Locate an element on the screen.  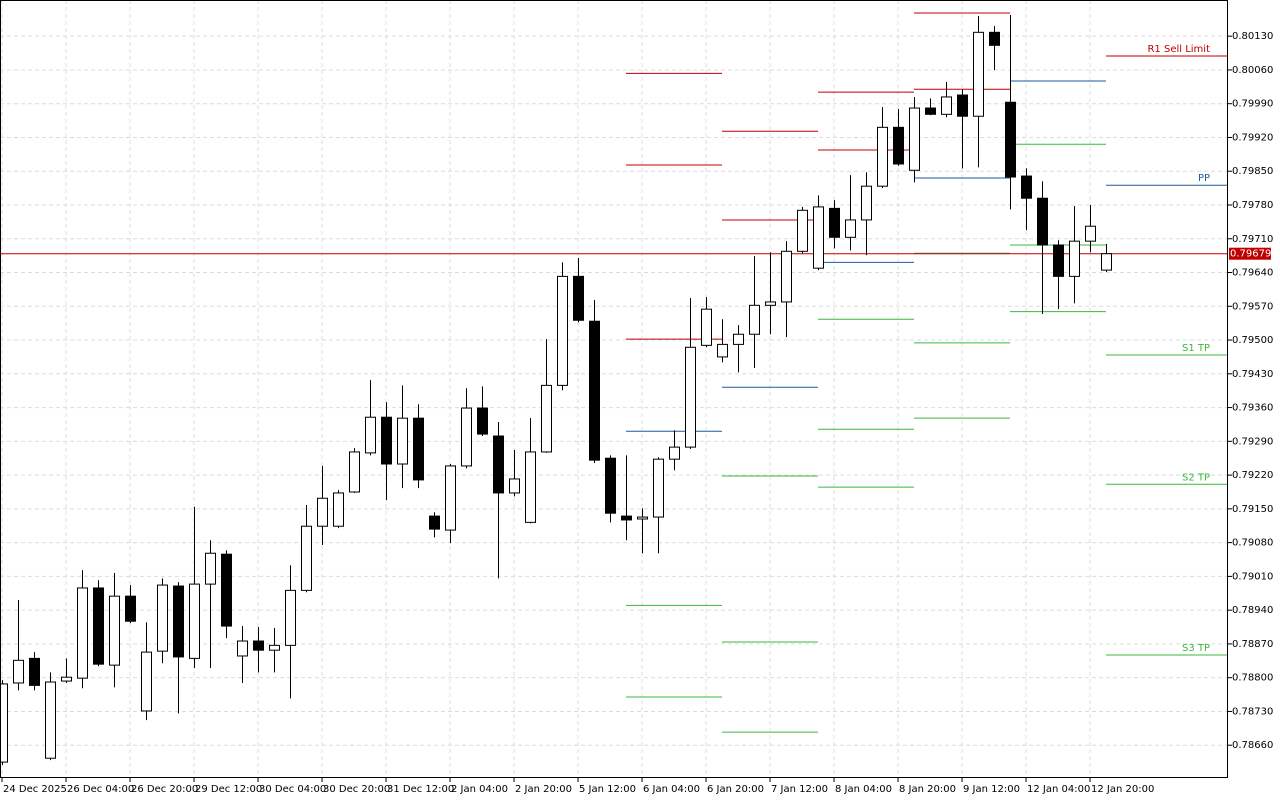
last-price-box is located at coordinates (1250, 253).